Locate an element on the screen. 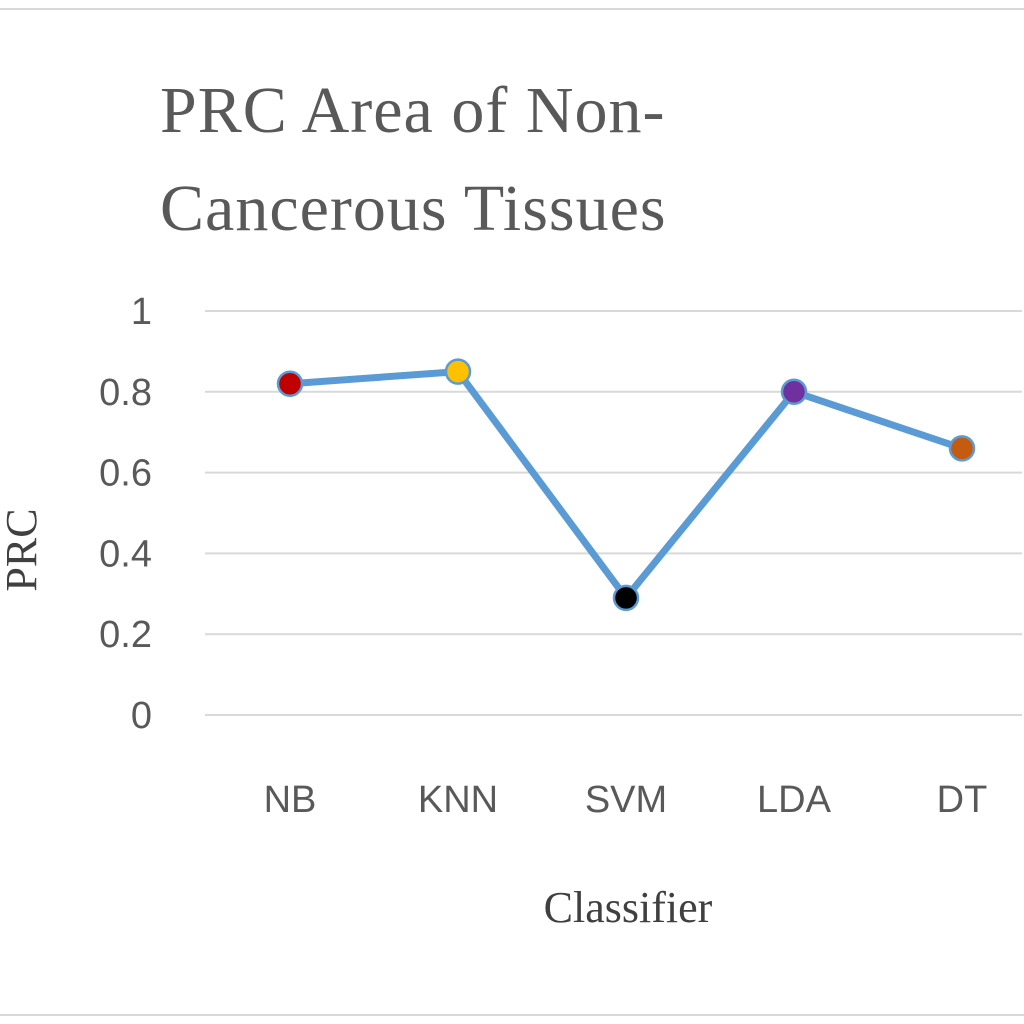 The width and height of the screenshot is (1024, 1024). x-tick-label: LDA is located at coordinates (794, 800).